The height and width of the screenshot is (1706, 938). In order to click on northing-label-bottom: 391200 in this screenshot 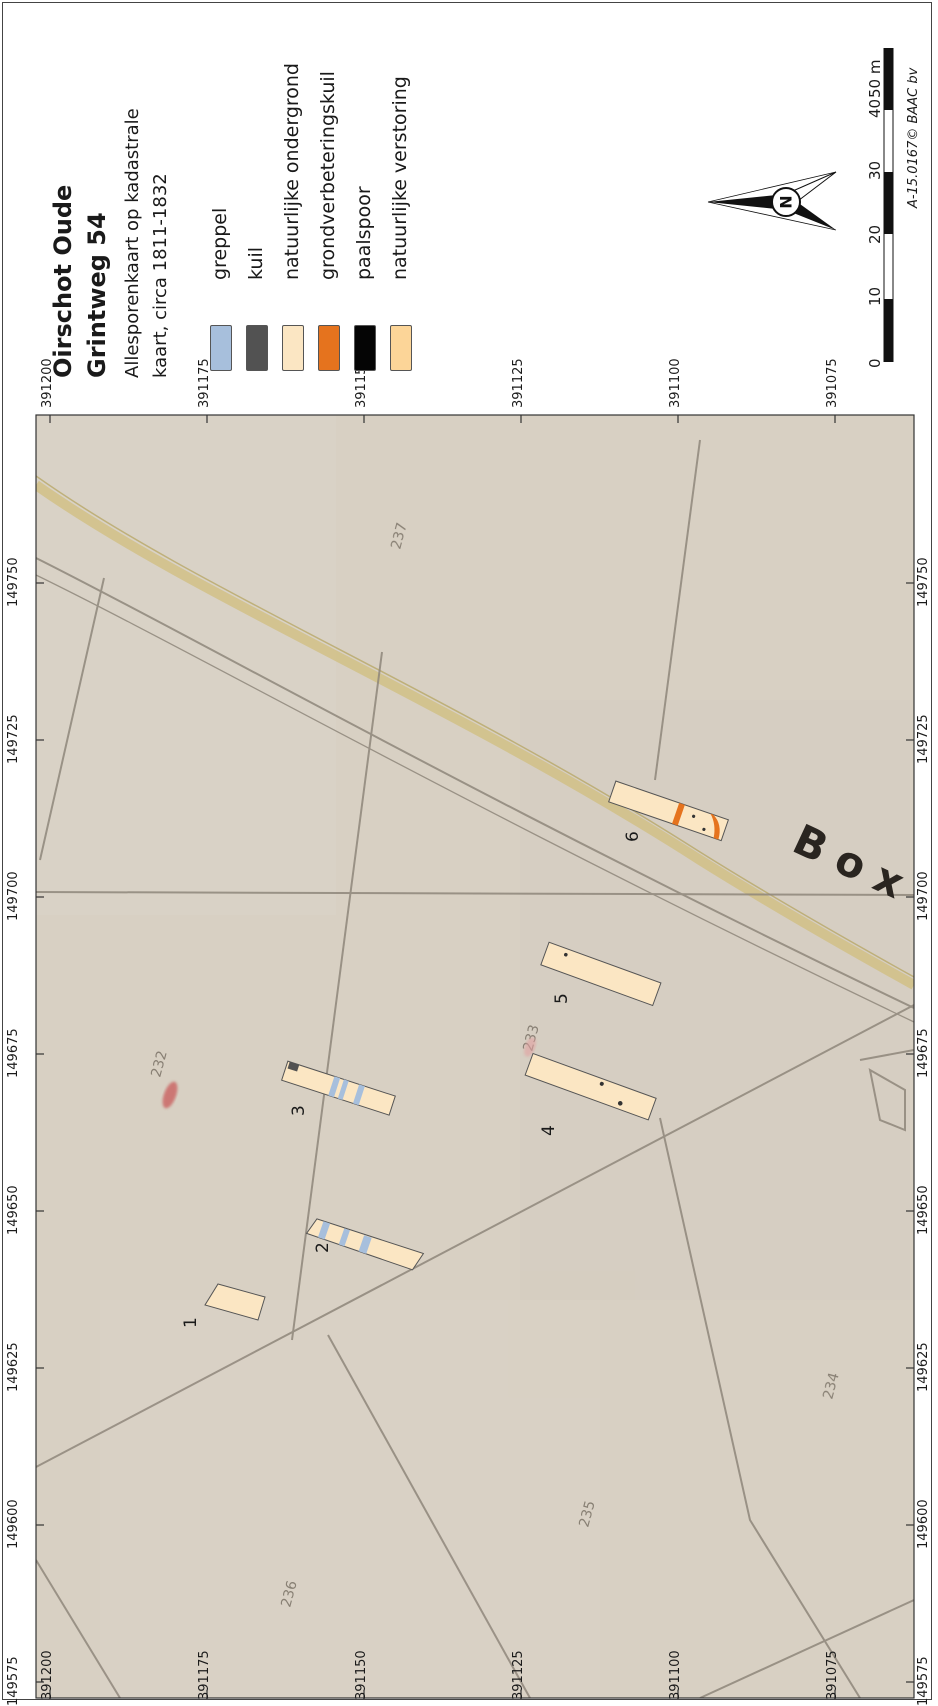, I will do `click(47, 1675)`.